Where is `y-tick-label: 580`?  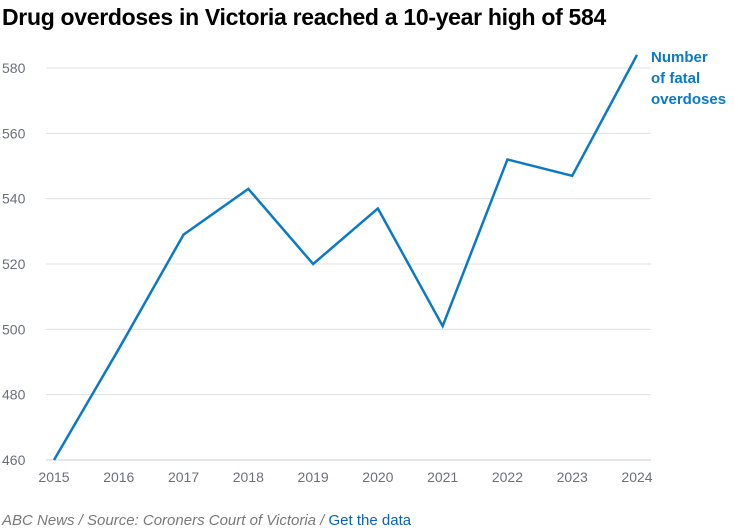
y-tick-label: 580 is located at coordinates (14, 68).